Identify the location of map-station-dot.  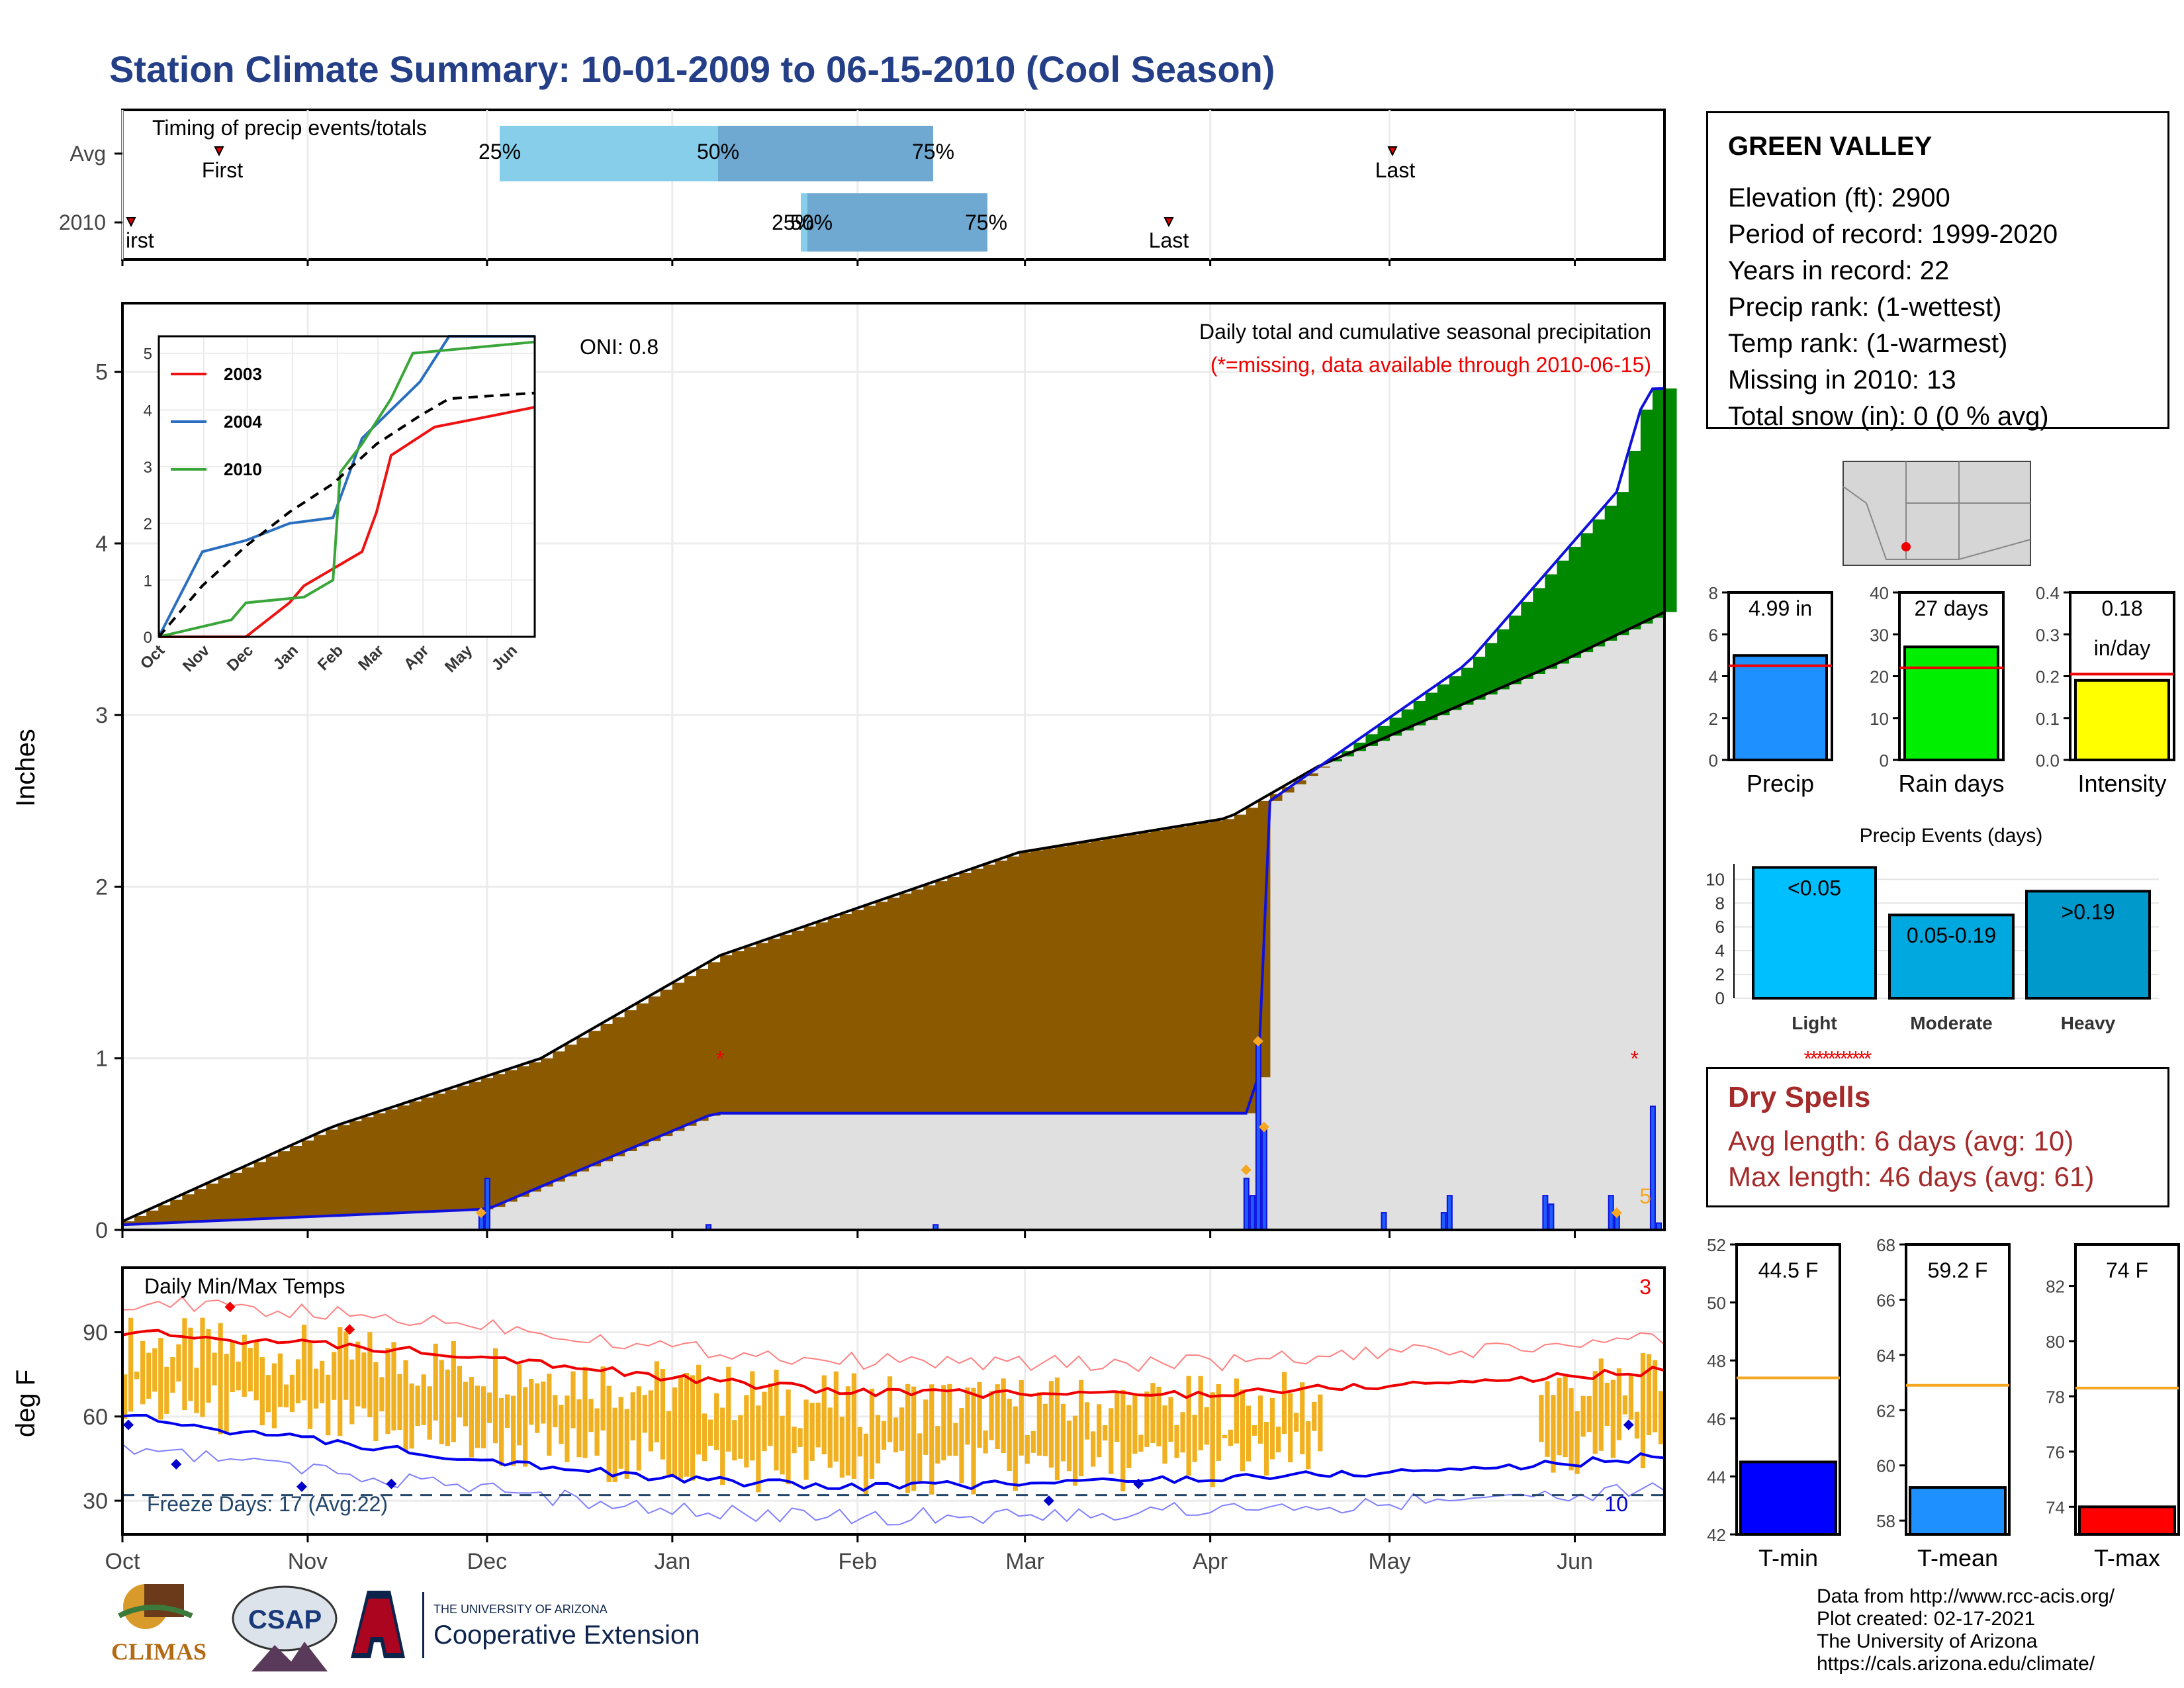
(1906, 546).